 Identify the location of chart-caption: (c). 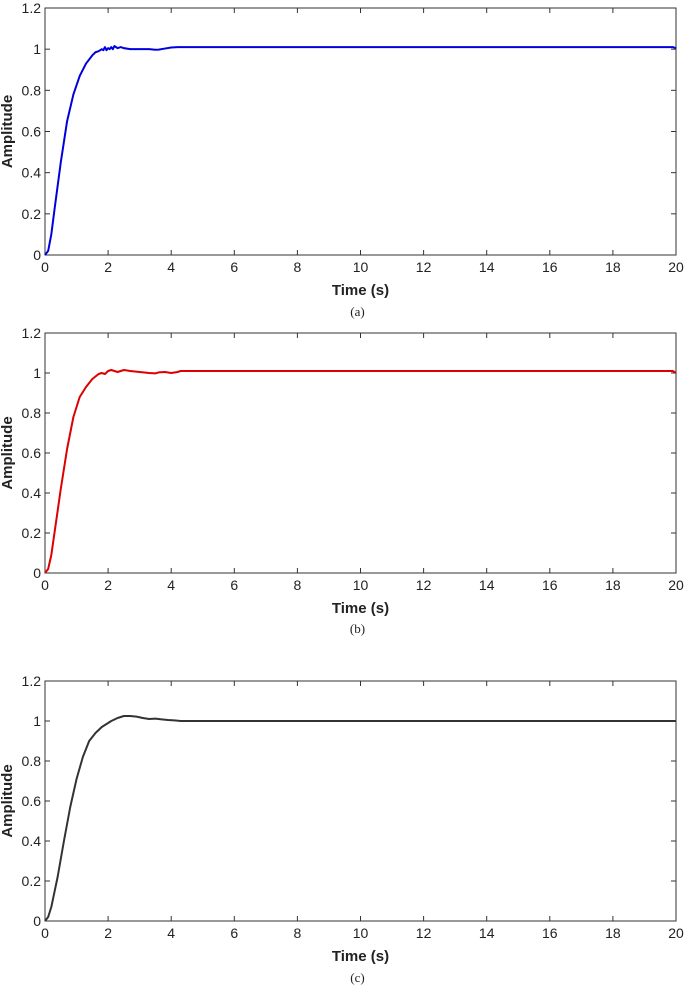
(357, 977).